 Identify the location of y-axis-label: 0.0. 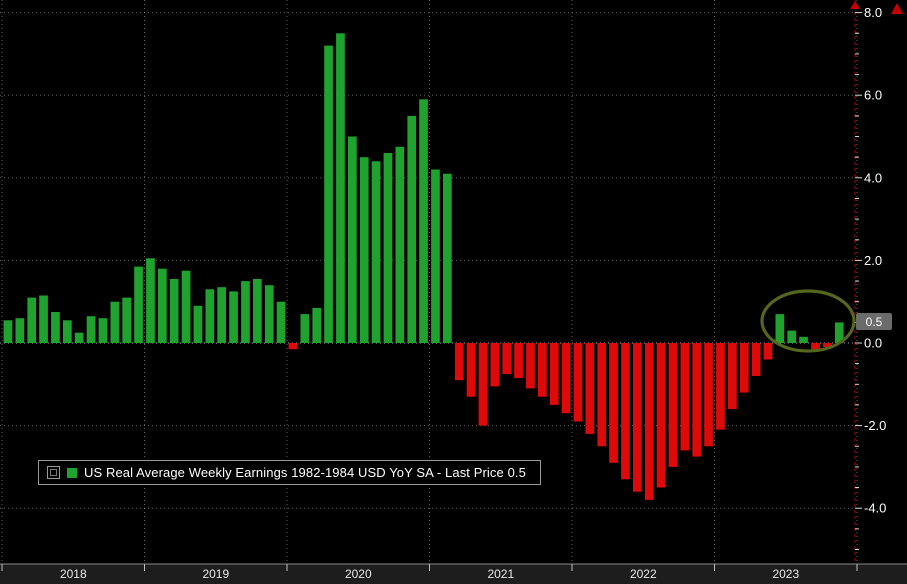
(873, 343).